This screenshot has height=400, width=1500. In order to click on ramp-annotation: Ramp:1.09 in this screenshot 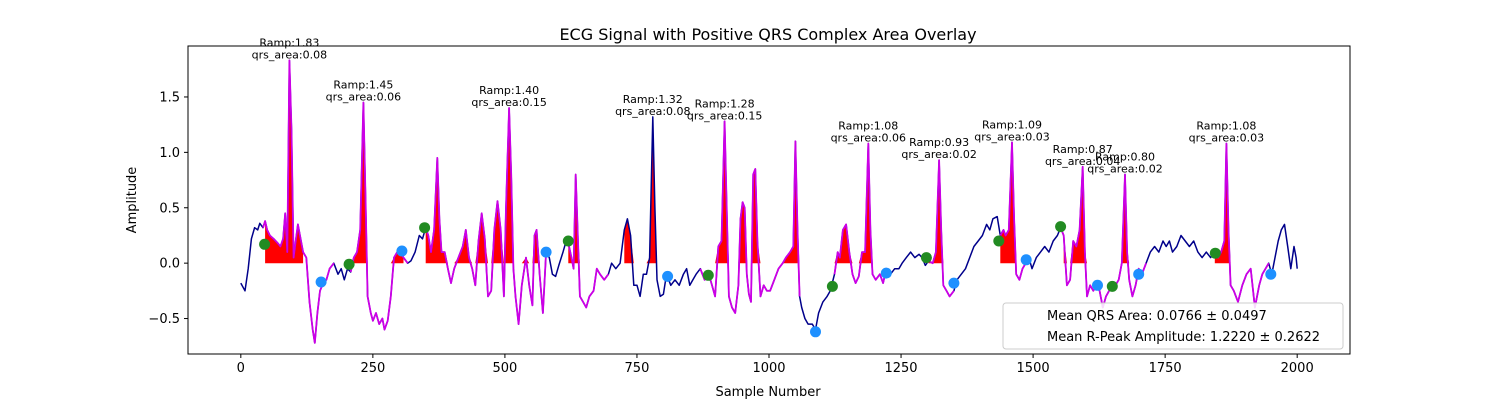, I will do `click(1012, 124)`.